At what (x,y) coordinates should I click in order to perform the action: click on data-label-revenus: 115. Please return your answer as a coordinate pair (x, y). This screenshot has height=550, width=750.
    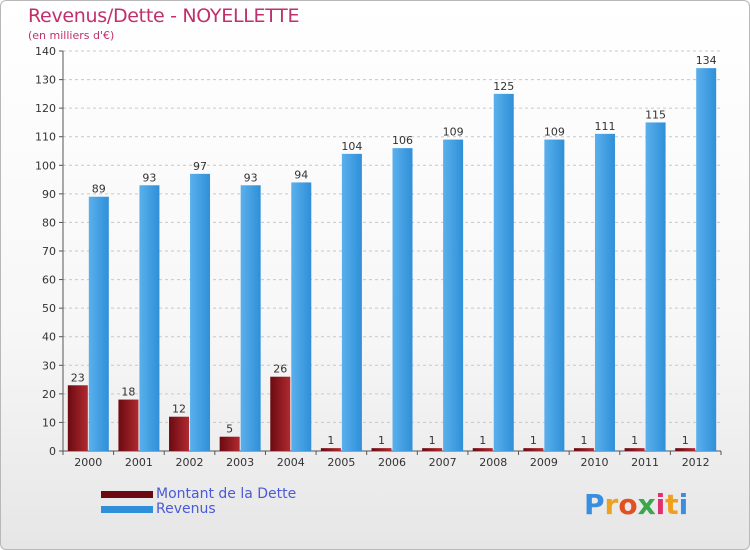
    Looking at the image, I should click on (655, 114).